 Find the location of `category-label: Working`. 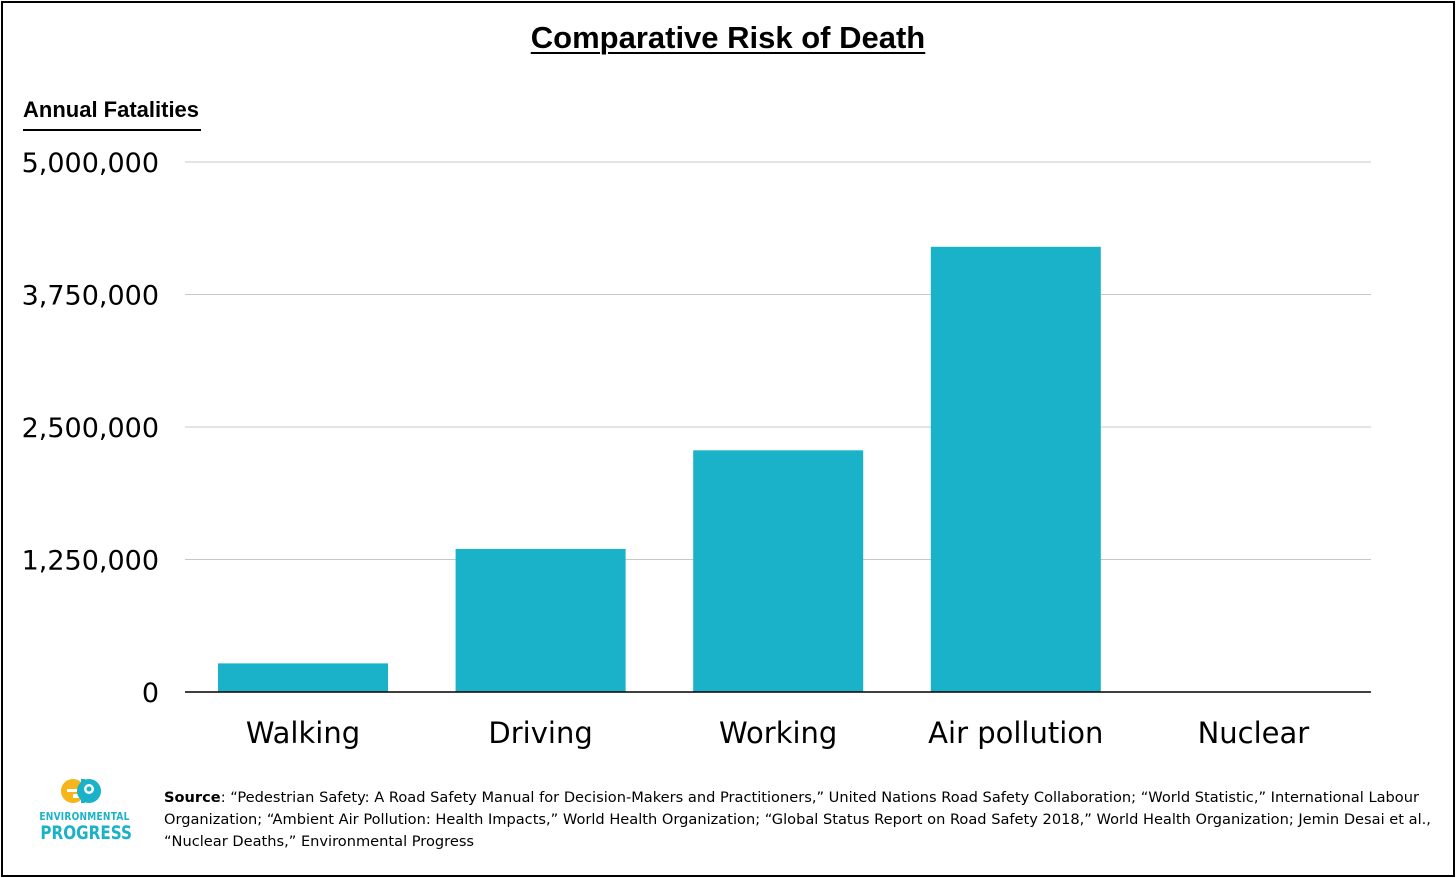

category-label: Working is located at coordinates (778, 733).